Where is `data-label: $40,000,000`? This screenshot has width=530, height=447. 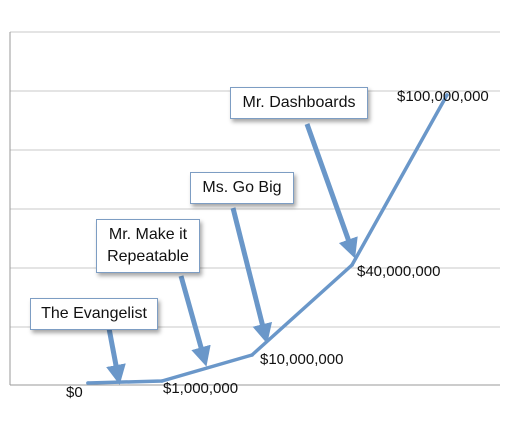 data-label: $40,000,000 is located at coordinates (398, 271).